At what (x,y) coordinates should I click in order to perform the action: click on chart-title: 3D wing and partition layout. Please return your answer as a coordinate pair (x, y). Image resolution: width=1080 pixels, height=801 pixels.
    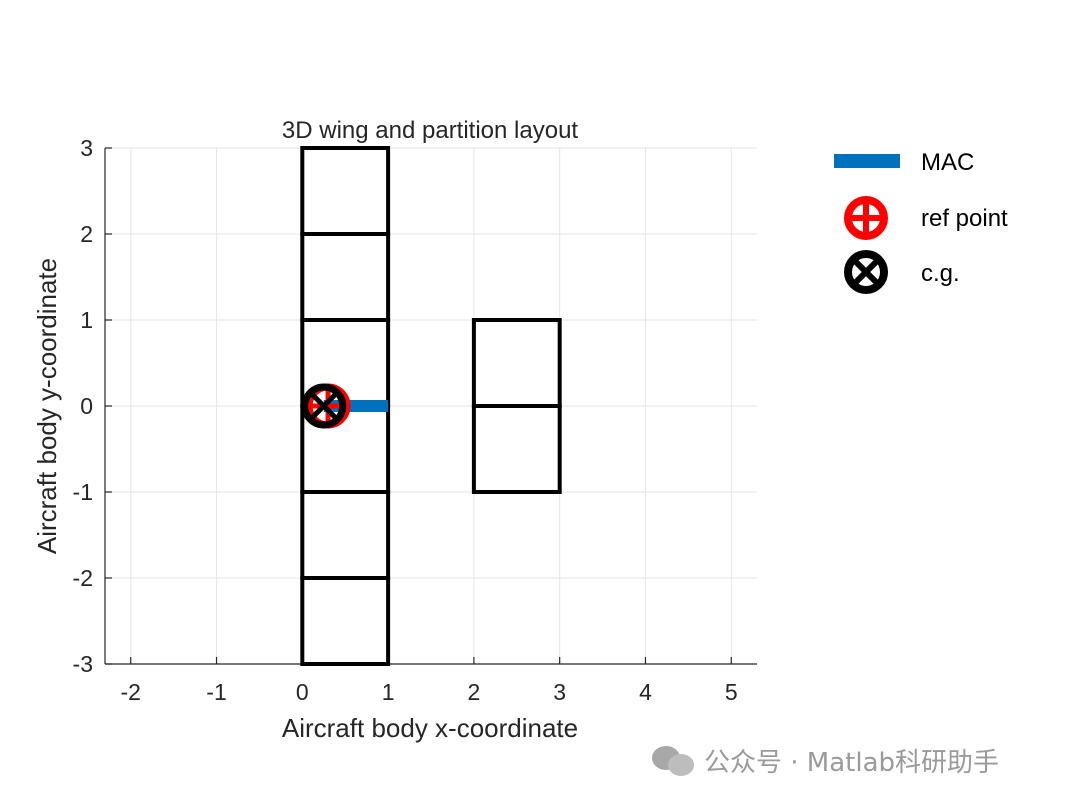
    Looking at the image, I should click on (430, 130).